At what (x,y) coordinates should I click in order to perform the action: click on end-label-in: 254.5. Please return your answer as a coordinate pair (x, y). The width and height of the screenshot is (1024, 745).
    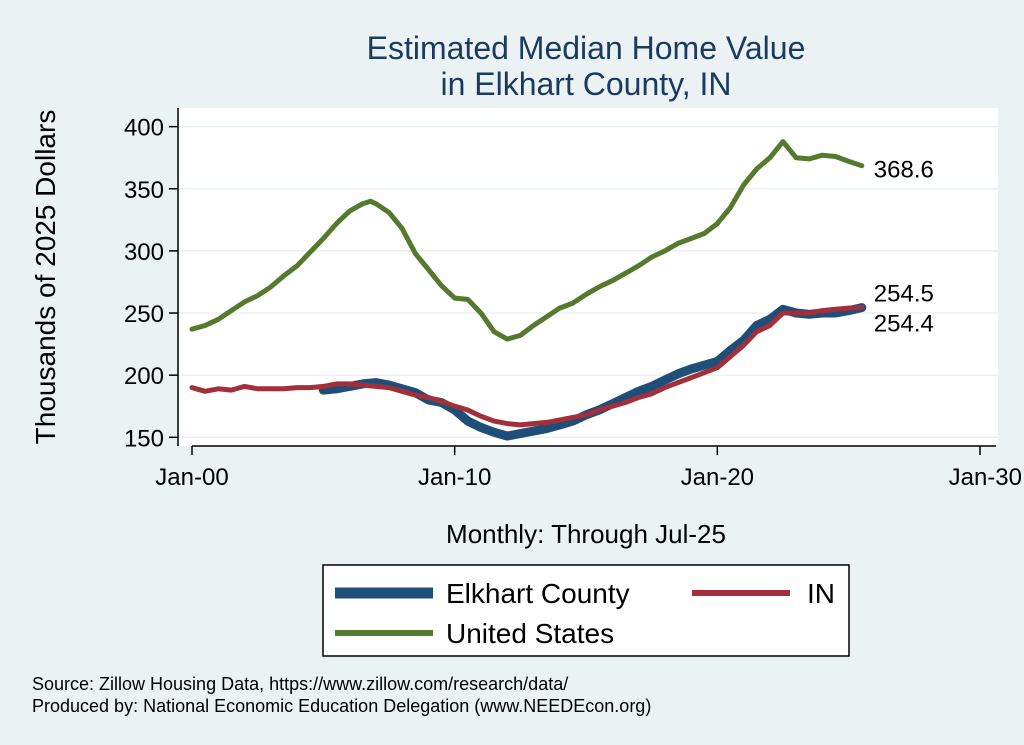
    Looking at the image, I should click on (904, 293).